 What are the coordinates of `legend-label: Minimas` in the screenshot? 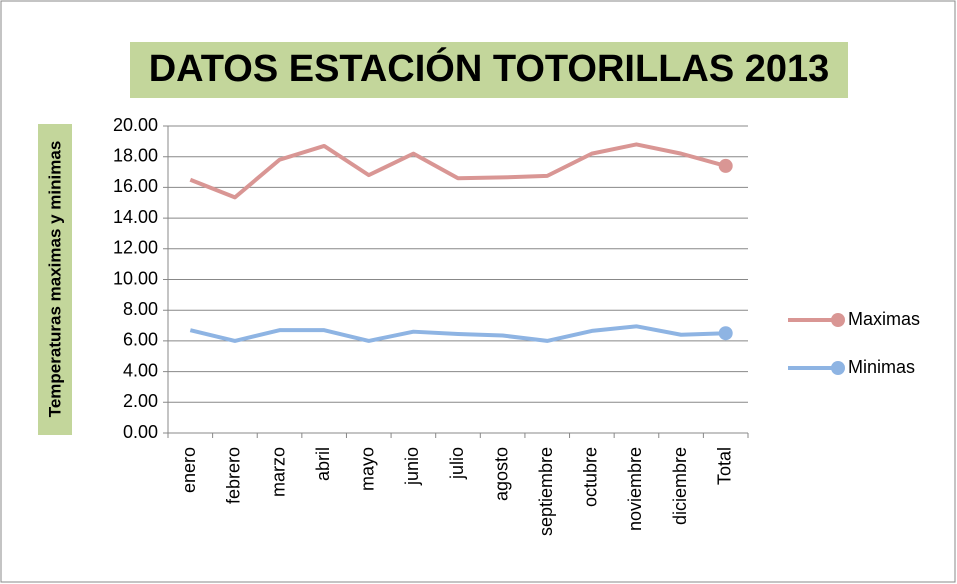 It's located at (881, 367).